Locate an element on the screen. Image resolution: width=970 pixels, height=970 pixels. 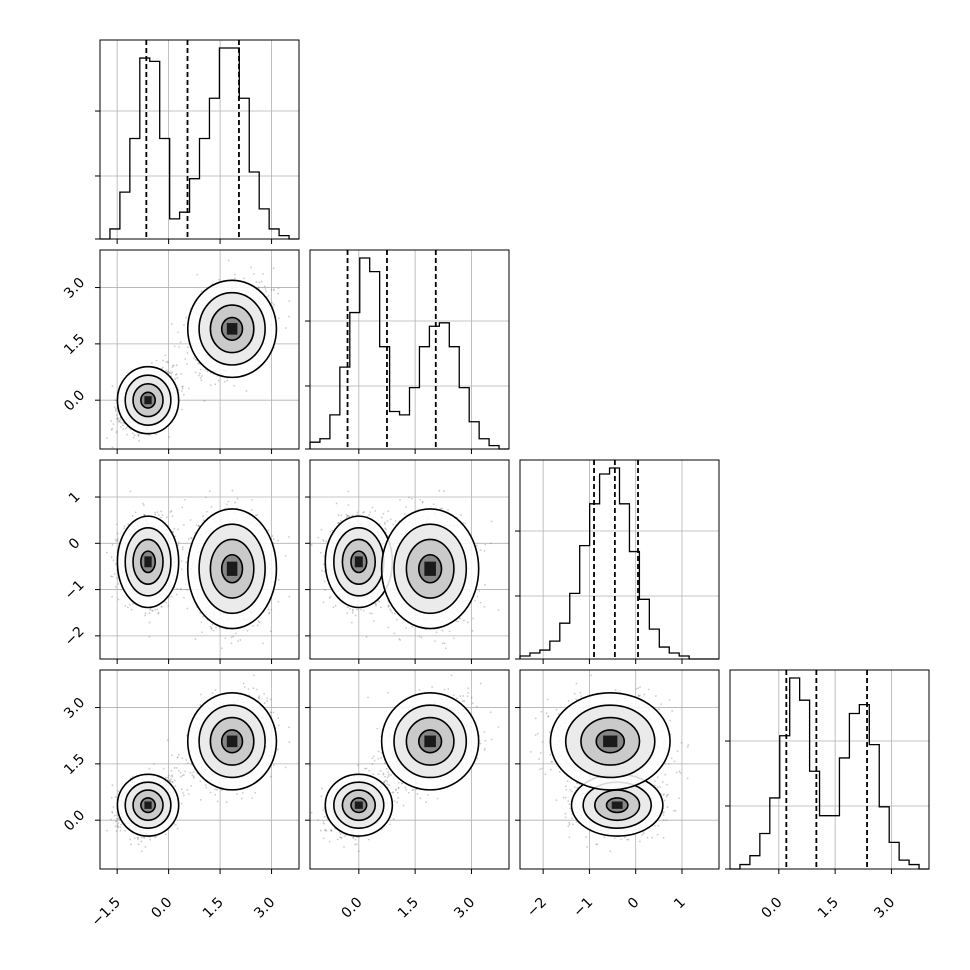
x-tick-label: 3.0 is located at coordinates (884, 908).